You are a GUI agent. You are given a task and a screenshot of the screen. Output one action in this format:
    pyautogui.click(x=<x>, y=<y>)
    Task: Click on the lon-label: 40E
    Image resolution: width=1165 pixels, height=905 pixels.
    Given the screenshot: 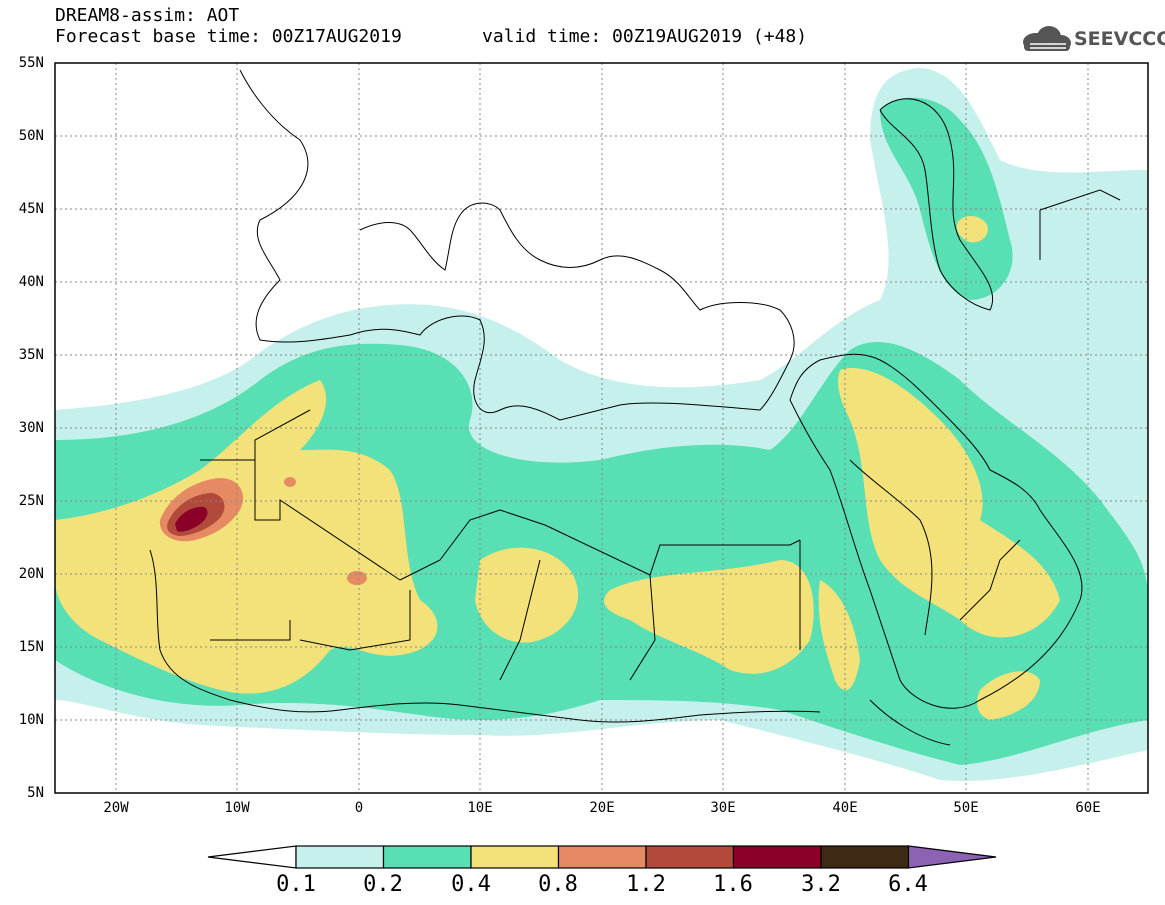 What is the action you would take?
    pyautogui.click(x=845, y=808)
    